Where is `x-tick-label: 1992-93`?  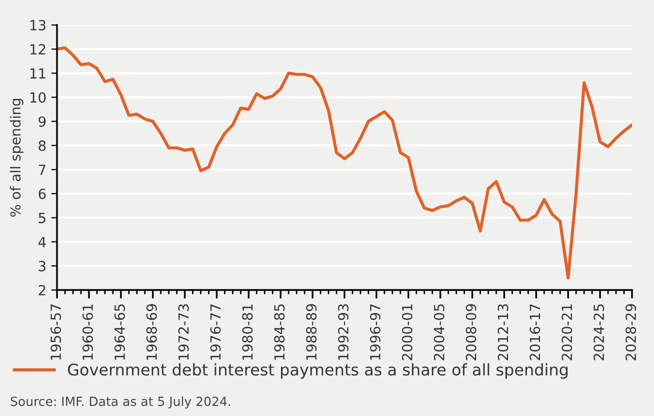 x-tick-label: 1992-93 is located at coordinates (343, 332).